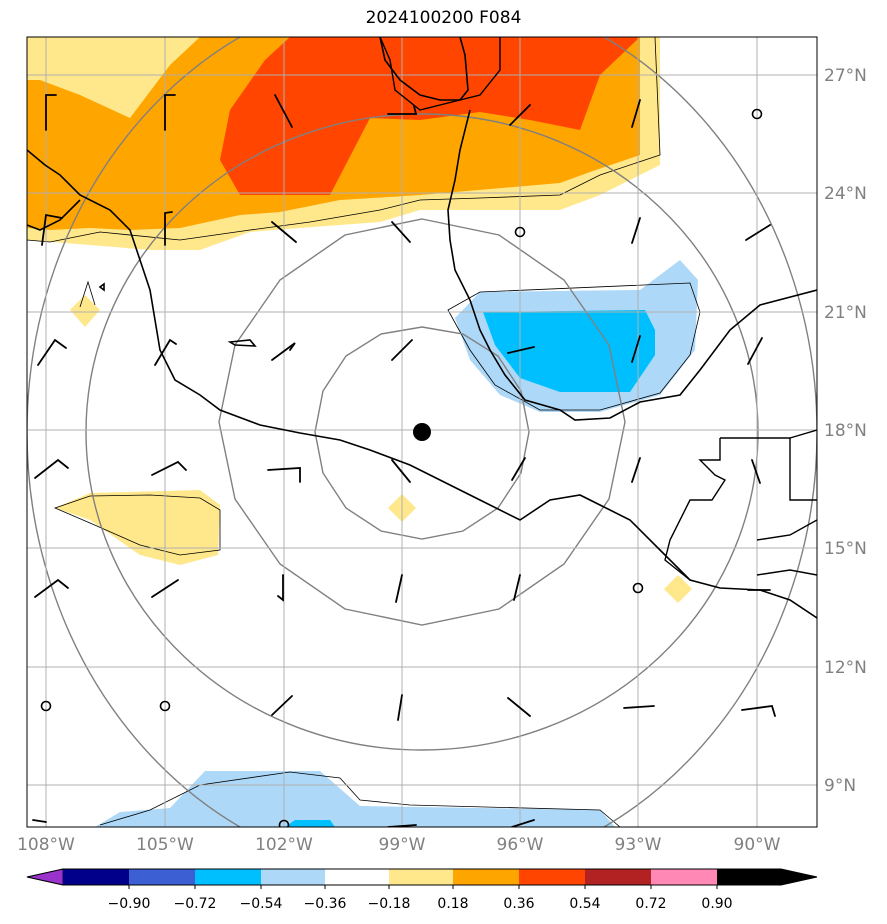 This screenshot has width=887, height=924. What do you see at coordinates (46, 845) in the screenshot?
I see `x-tick-label: 108°W` at bounding box center [46, 845].